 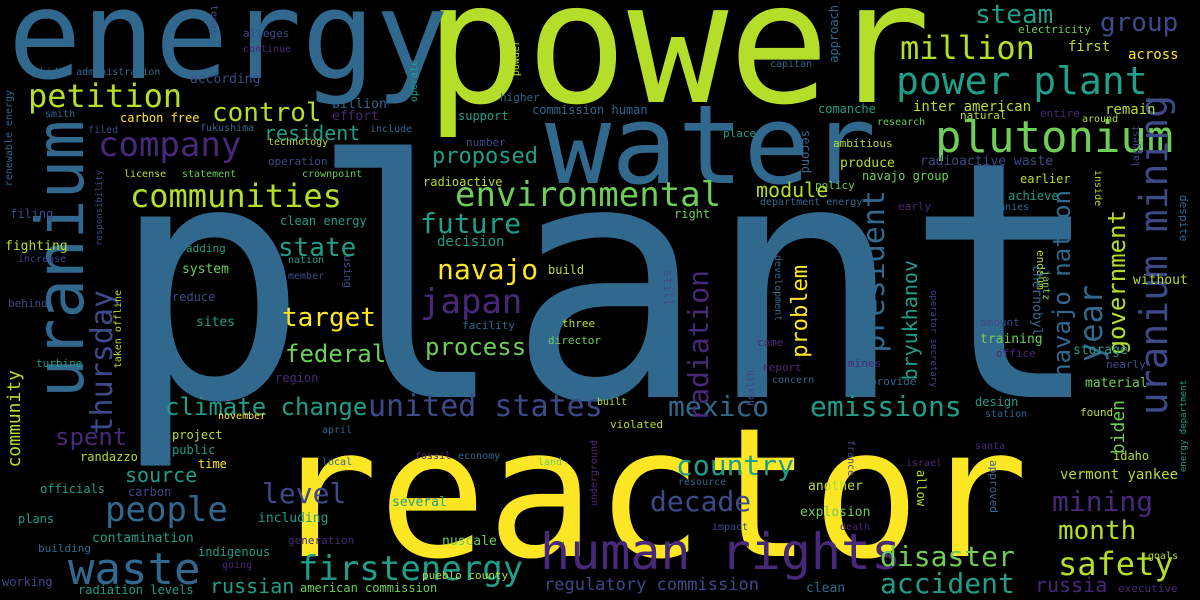 I want to click on word-small: vermont yankee, so click(x=1119, y=475).